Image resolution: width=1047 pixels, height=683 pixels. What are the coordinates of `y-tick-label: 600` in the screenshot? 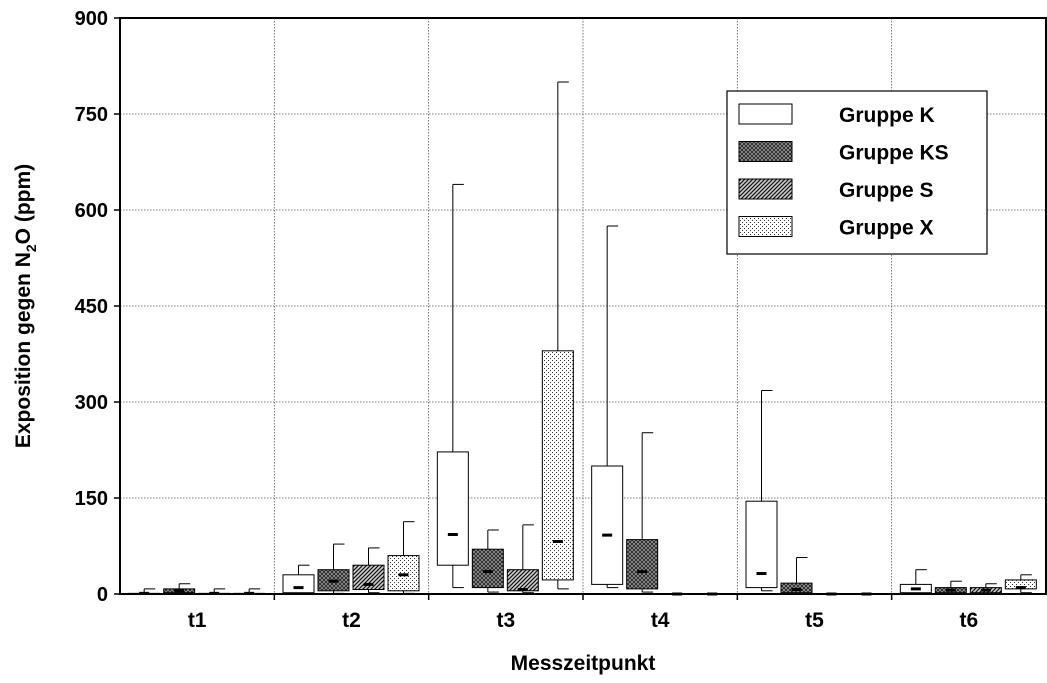 It's located at (91, 211).